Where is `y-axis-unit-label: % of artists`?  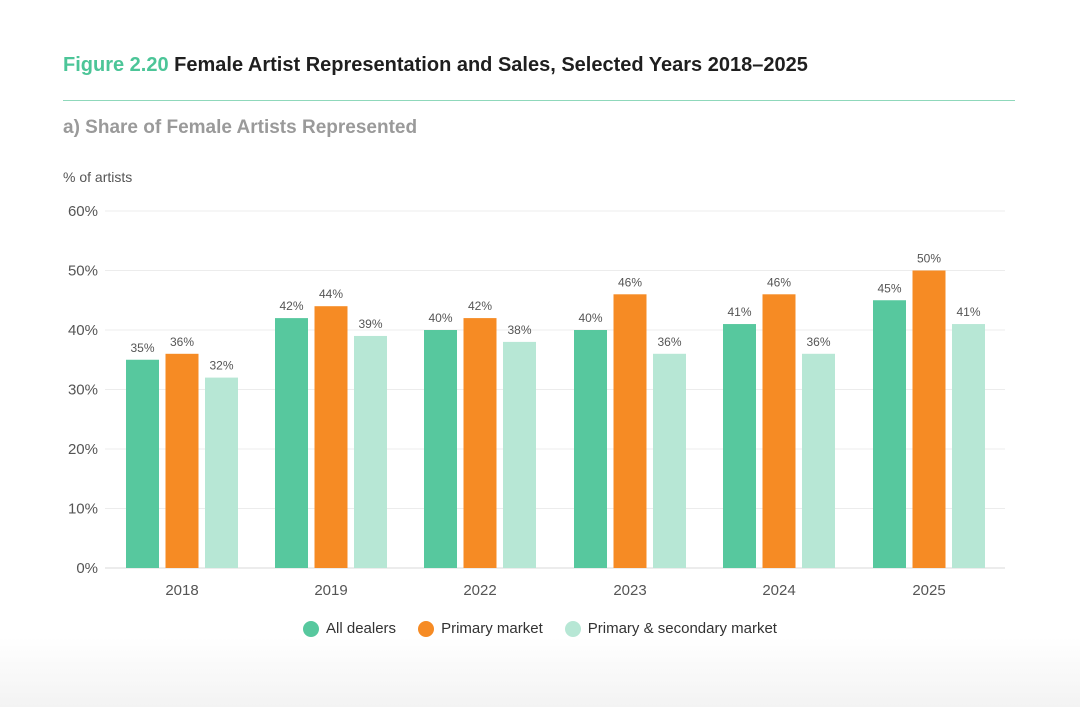
y-axis-unit-label: % of artists is located at coordinates (98, 177).